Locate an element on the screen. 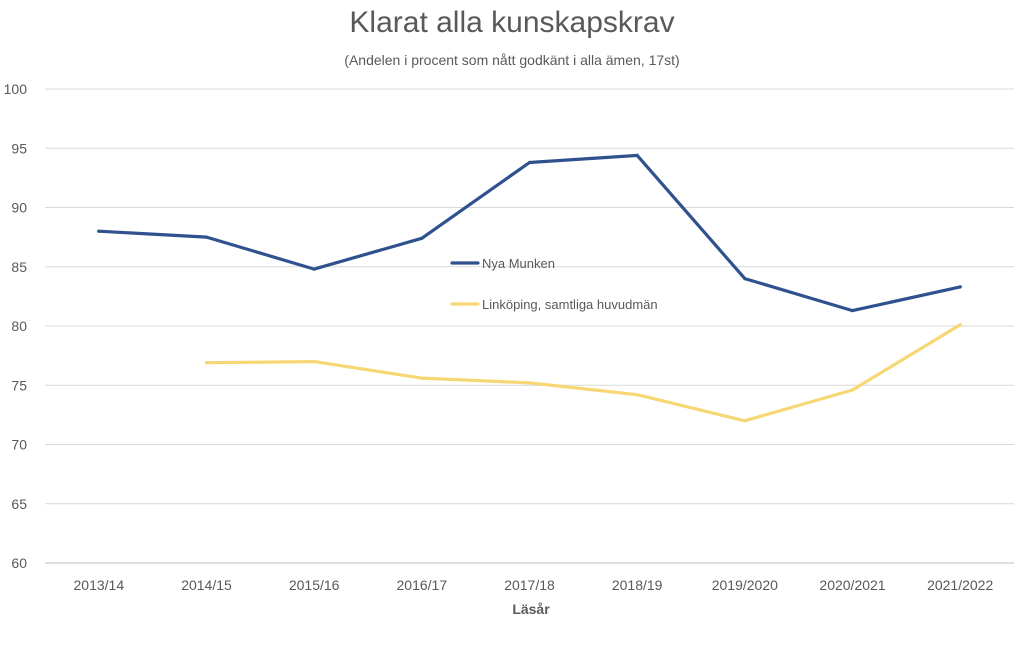 The image size is (1024, 666). chart-title: Klarat alla kunskapskrav is located at coordinates (512, 22).